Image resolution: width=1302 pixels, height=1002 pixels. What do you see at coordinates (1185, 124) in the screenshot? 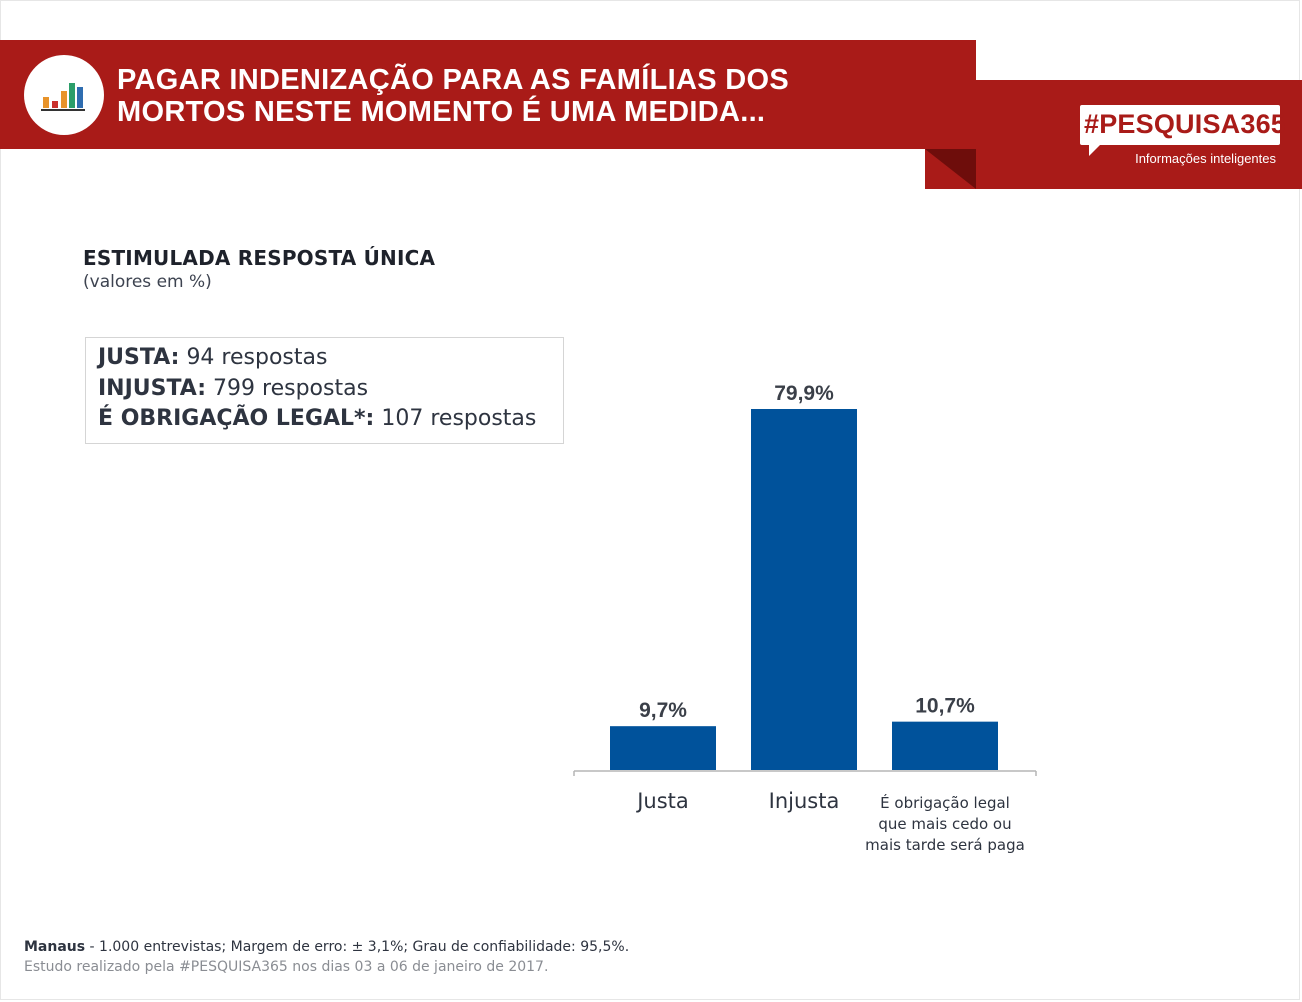
I see `brand-name: #PESQUISA365` at bounding box center [1185, 124].